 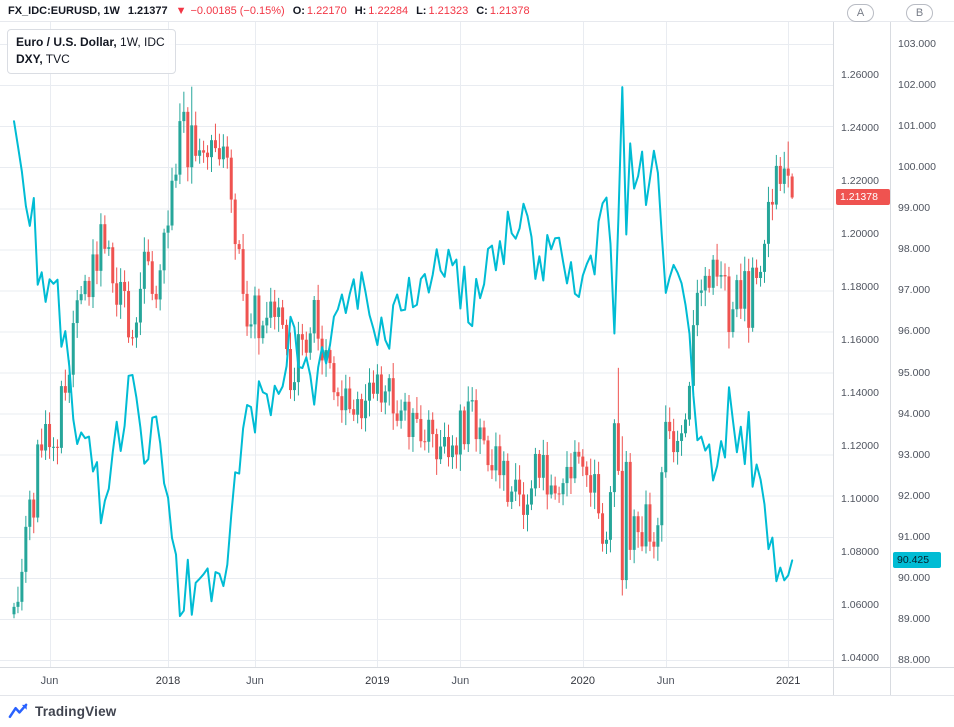 I want to click on dxy-axis-label: 96.000, so click(x=914, y=331).